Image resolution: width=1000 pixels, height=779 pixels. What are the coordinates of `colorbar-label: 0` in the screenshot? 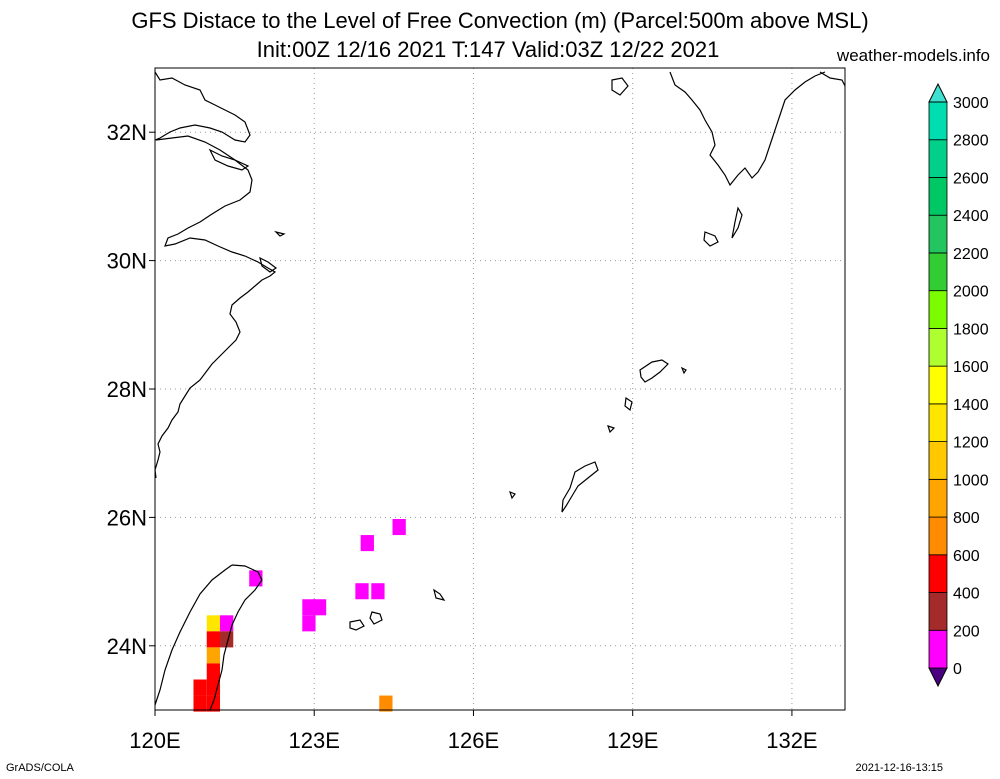 It's located at (957, 669).